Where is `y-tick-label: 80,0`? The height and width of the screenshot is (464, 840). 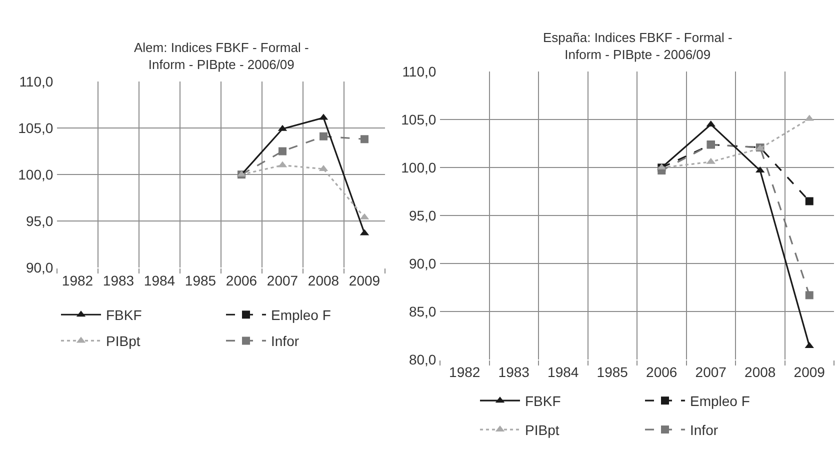 y-tick-label: 80,0 is located at coordinates (422, 359).